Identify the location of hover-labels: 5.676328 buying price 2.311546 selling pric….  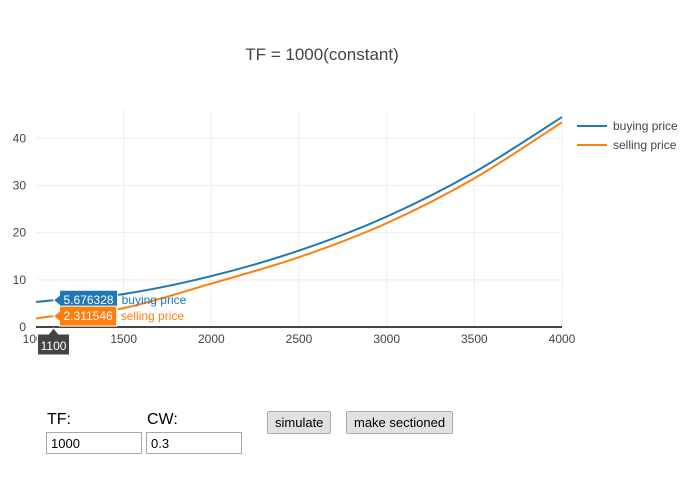
(112, 322).